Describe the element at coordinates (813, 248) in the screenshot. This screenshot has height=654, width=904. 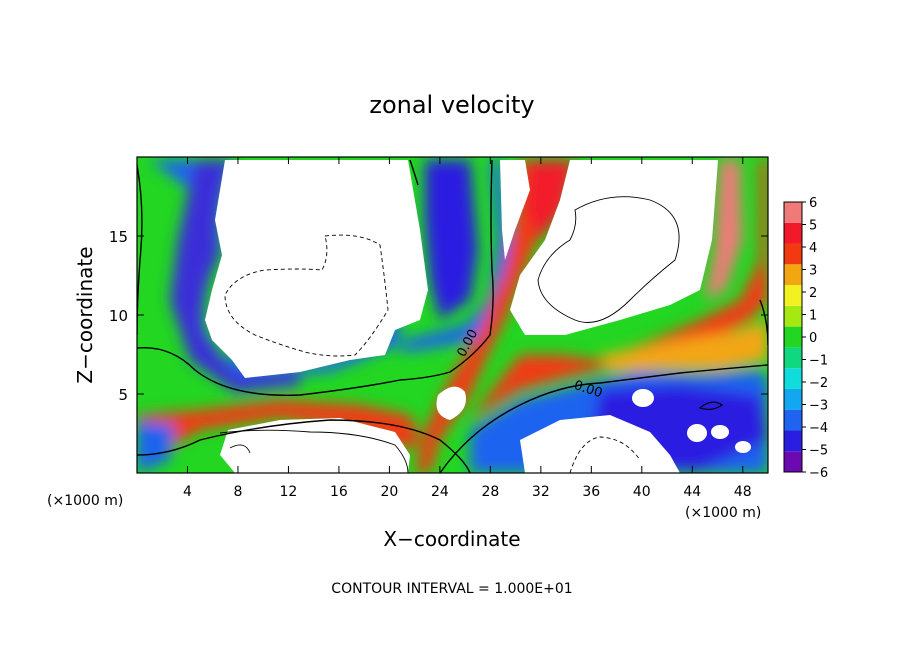
I see `colorbar-tick-label: 4` at that location.